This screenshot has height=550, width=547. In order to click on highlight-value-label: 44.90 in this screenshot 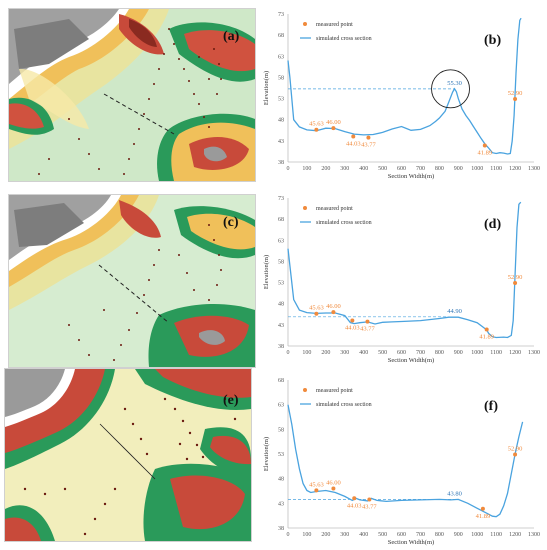, I will do `click(454, 311)`.